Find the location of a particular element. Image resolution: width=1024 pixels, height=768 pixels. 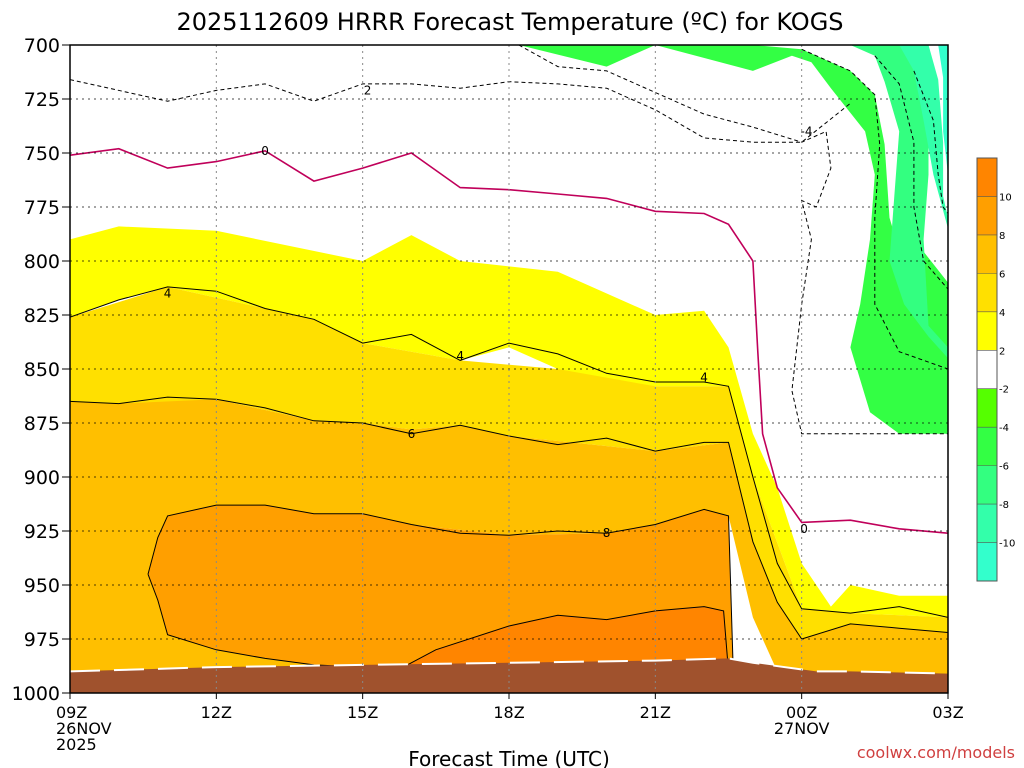

y-tick-label: 700 is located at coordinates (42, 46).